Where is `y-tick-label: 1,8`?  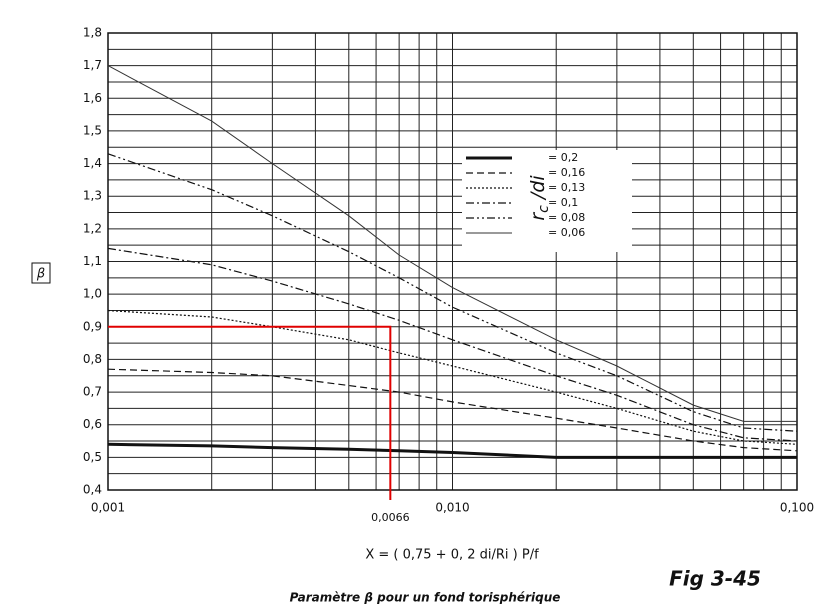 y-tick-label: 1,8 is located at coordinates (92, 33).